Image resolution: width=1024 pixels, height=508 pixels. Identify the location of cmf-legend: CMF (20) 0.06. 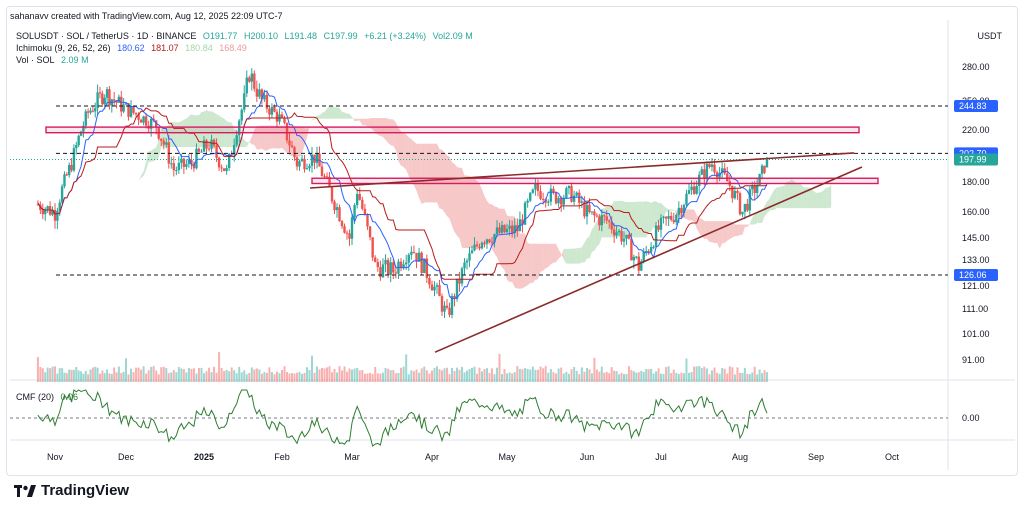
(49, 397).